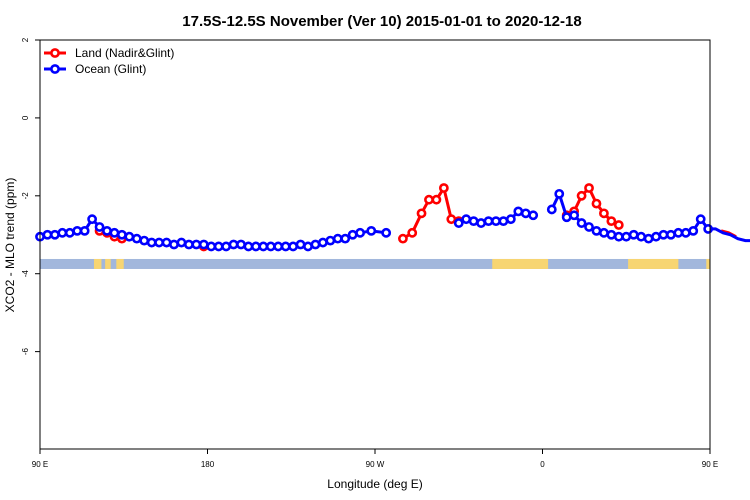  What do you see at coordinates (375, 459) in the screenshot?
I see `x-axis: 90 E 180 90 W 0 90 E` at bounding box center [375, 459].